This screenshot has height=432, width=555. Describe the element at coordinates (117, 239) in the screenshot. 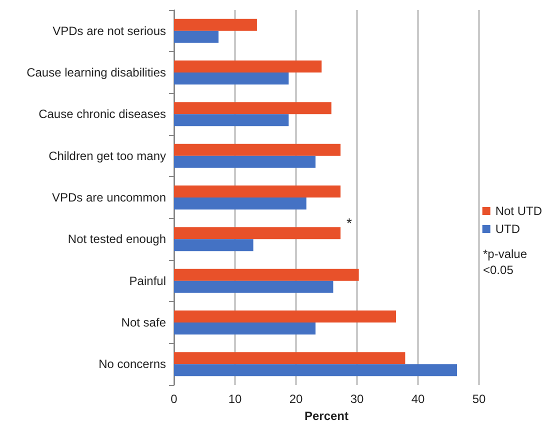

I see `y-tick-label: Not tested enough` at that location.